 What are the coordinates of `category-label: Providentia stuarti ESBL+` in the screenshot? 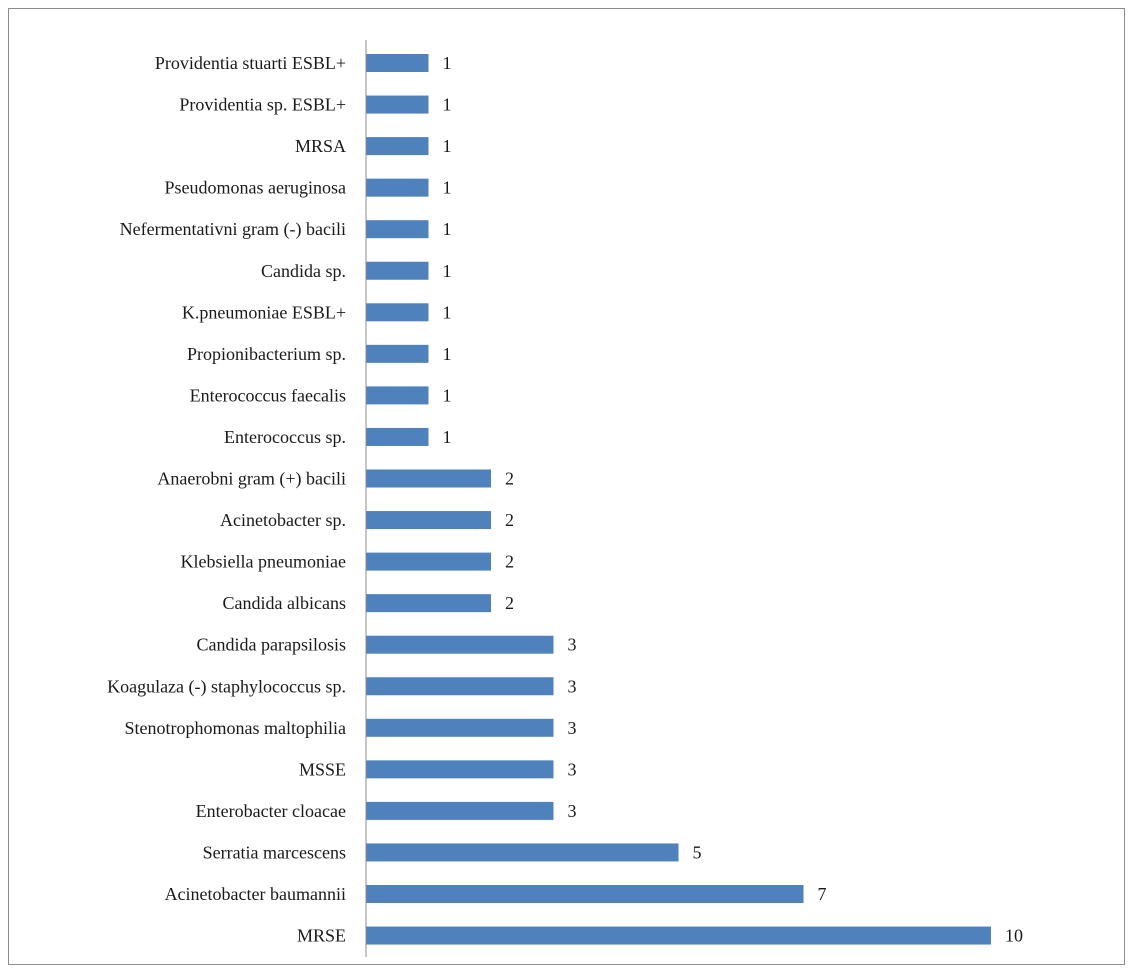 It's located at (250, 63).